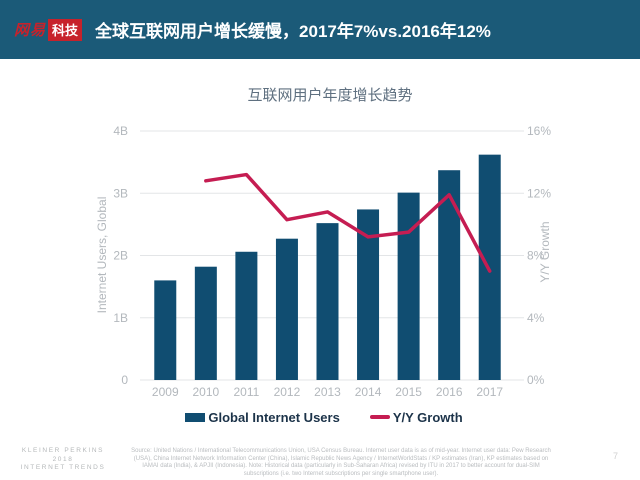 The height and width of the screenshot is (480, 640). I want to click on svg-text: 0, so click(124, 380).